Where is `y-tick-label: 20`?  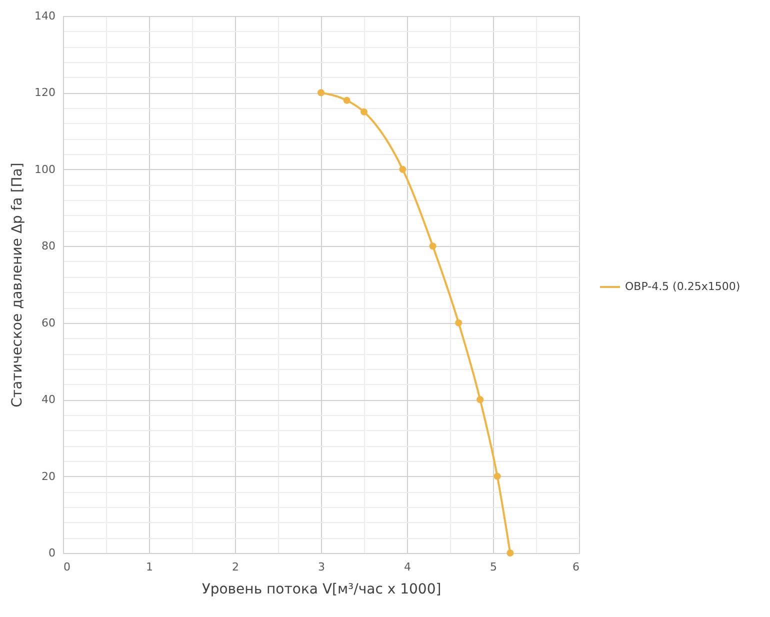 y-tick-label: 20 is located at coordinates (49, 476).